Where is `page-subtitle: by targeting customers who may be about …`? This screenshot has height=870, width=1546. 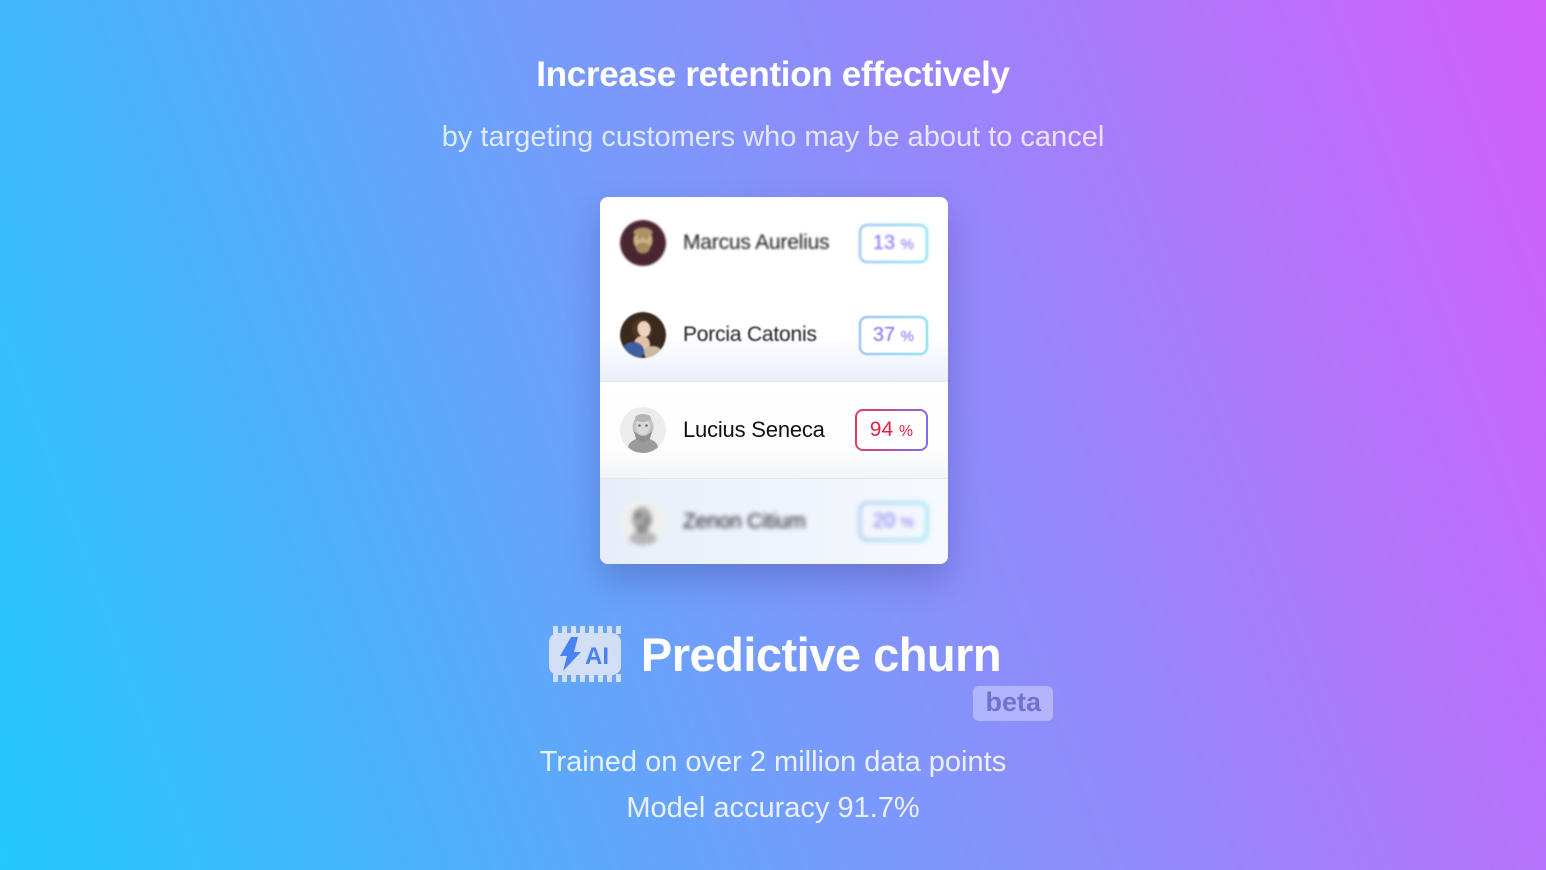 page-subtitle: by targeting customers who may be about … is located at coordinates (773, 137).